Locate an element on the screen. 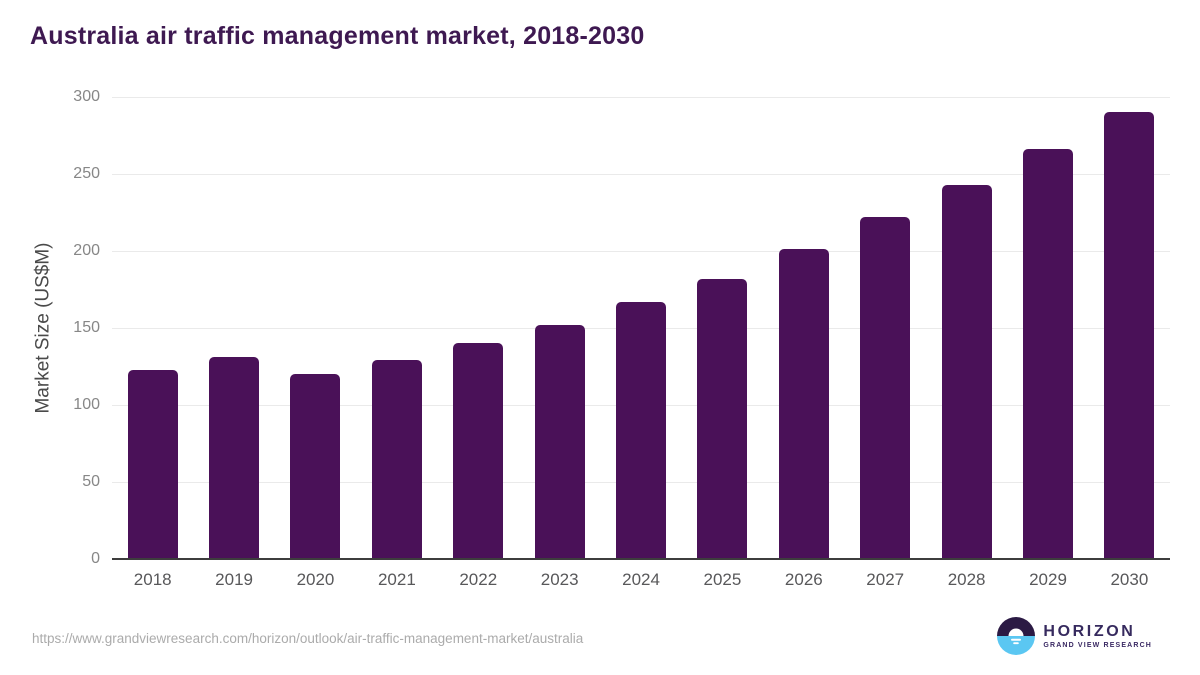 The width and height of the screenshot is (1200, 675). bar-2030 is located at coordinates (1129, 335).